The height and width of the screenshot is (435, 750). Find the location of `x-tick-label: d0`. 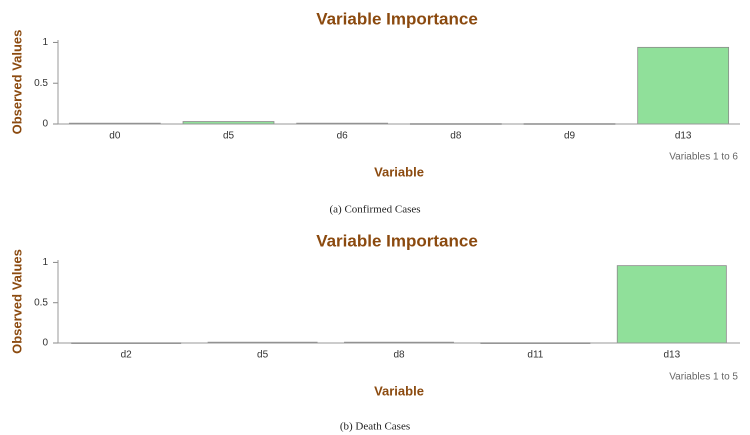

x-tick-label: d0 is located at coordinates (115, 136).